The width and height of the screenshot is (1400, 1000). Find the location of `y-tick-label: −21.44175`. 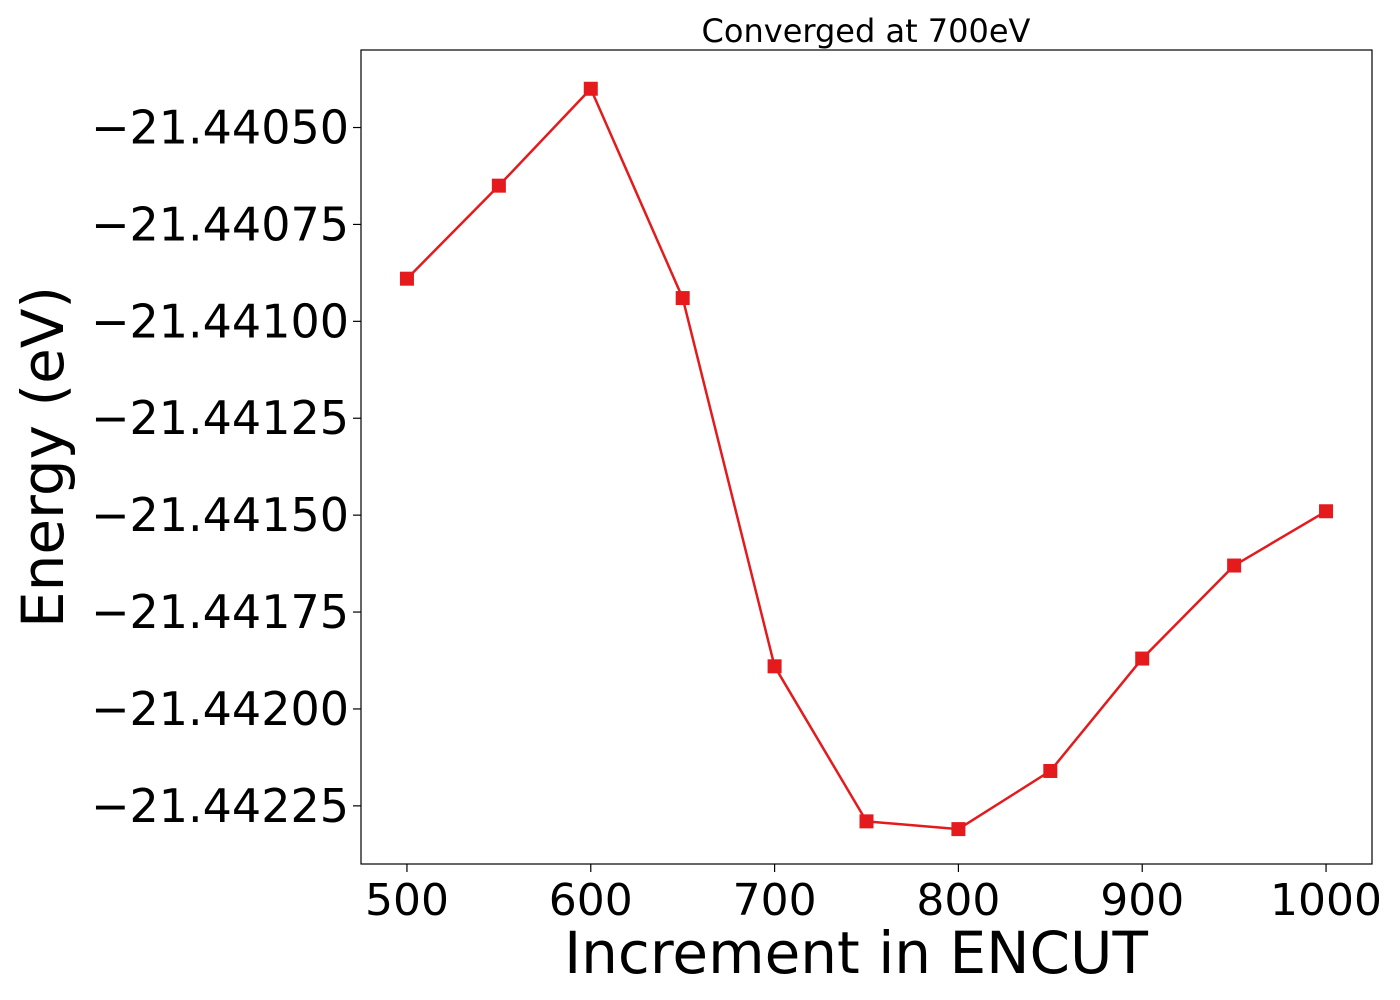

y-tick-label: −21.44175 is located at coordinates (220, 612).